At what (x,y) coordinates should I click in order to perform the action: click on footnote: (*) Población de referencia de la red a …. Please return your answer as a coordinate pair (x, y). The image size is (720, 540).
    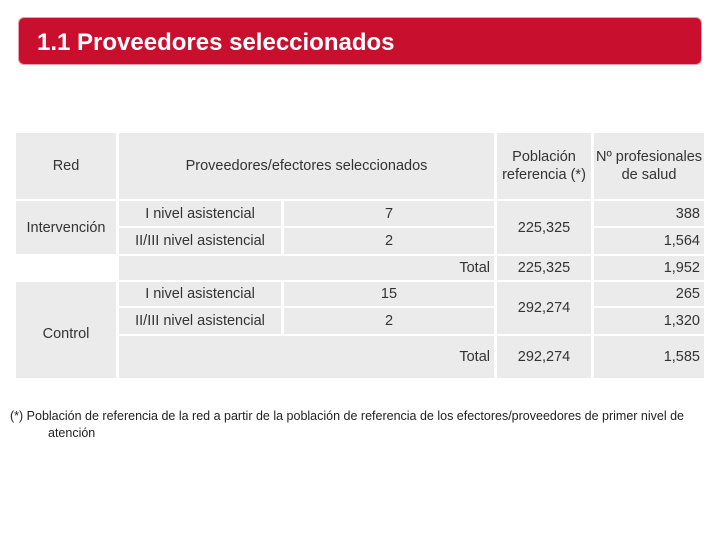
    Looking at the image, I should click on (347, 424).